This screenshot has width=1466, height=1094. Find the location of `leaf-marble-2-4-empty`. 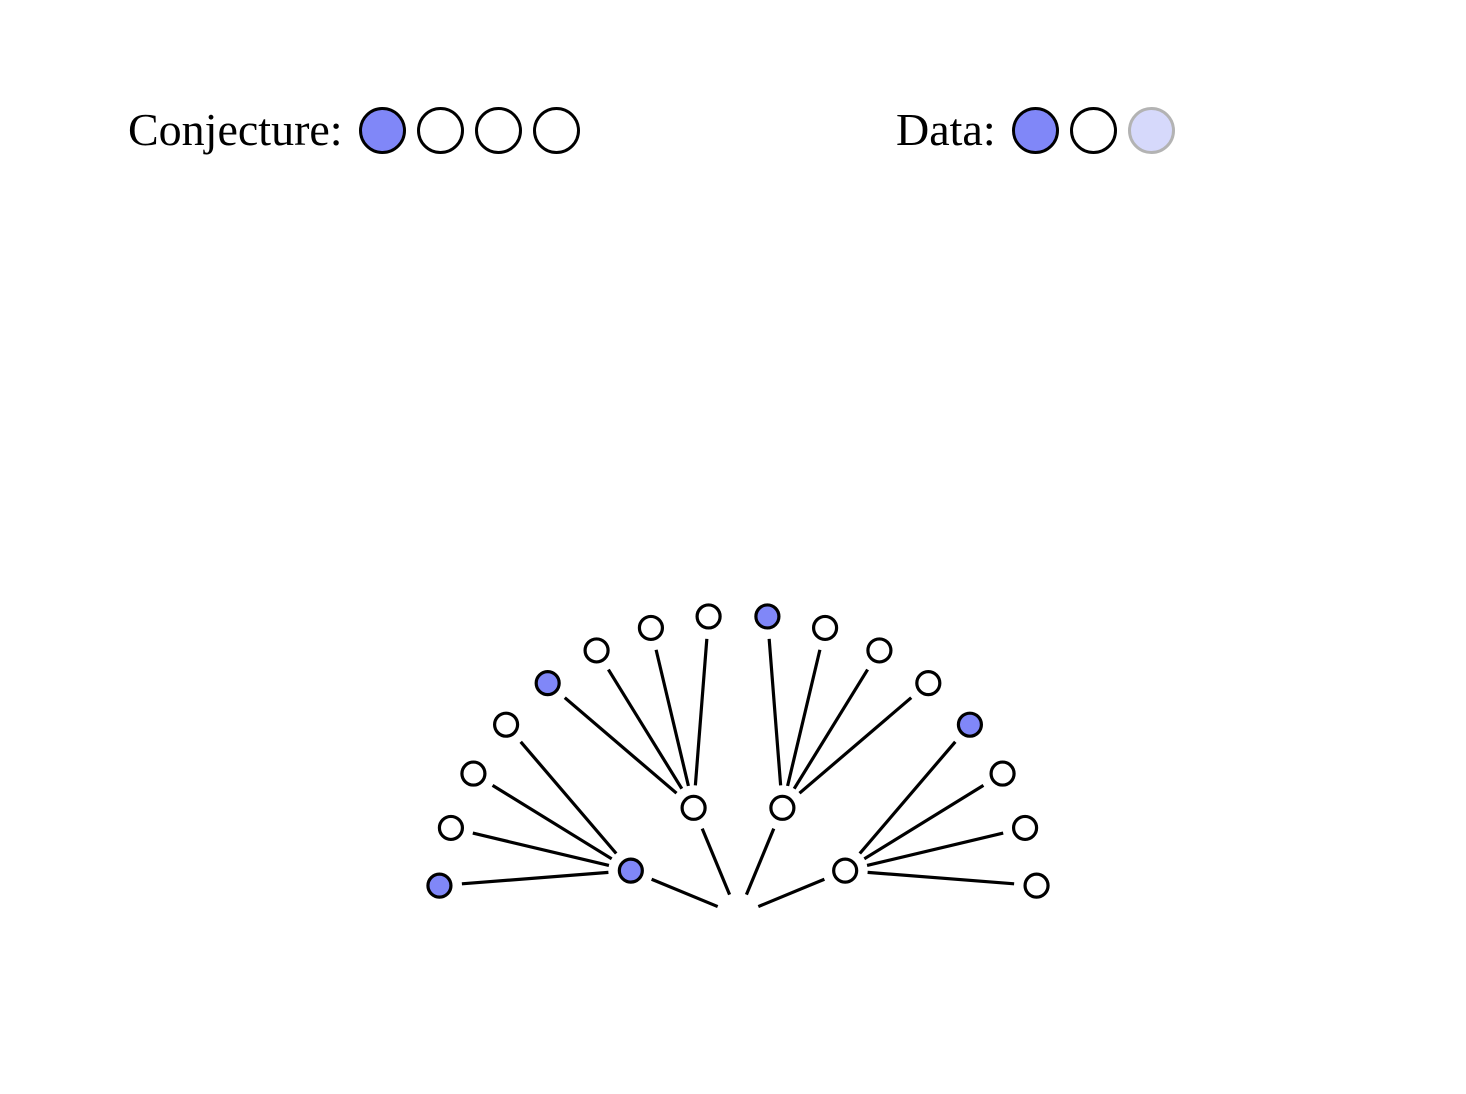

leaf-marble-2-4-empty is located at coordinates (708, 616).